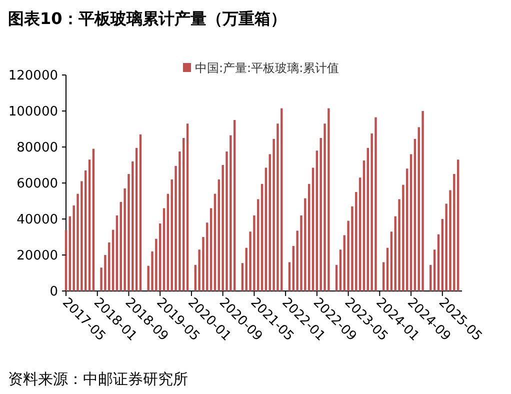 This screenshot has height=394, width=511. Describe the element at coordinates (37, 184) in the screenshot. I see `y-tick-label: 60000` at that location.